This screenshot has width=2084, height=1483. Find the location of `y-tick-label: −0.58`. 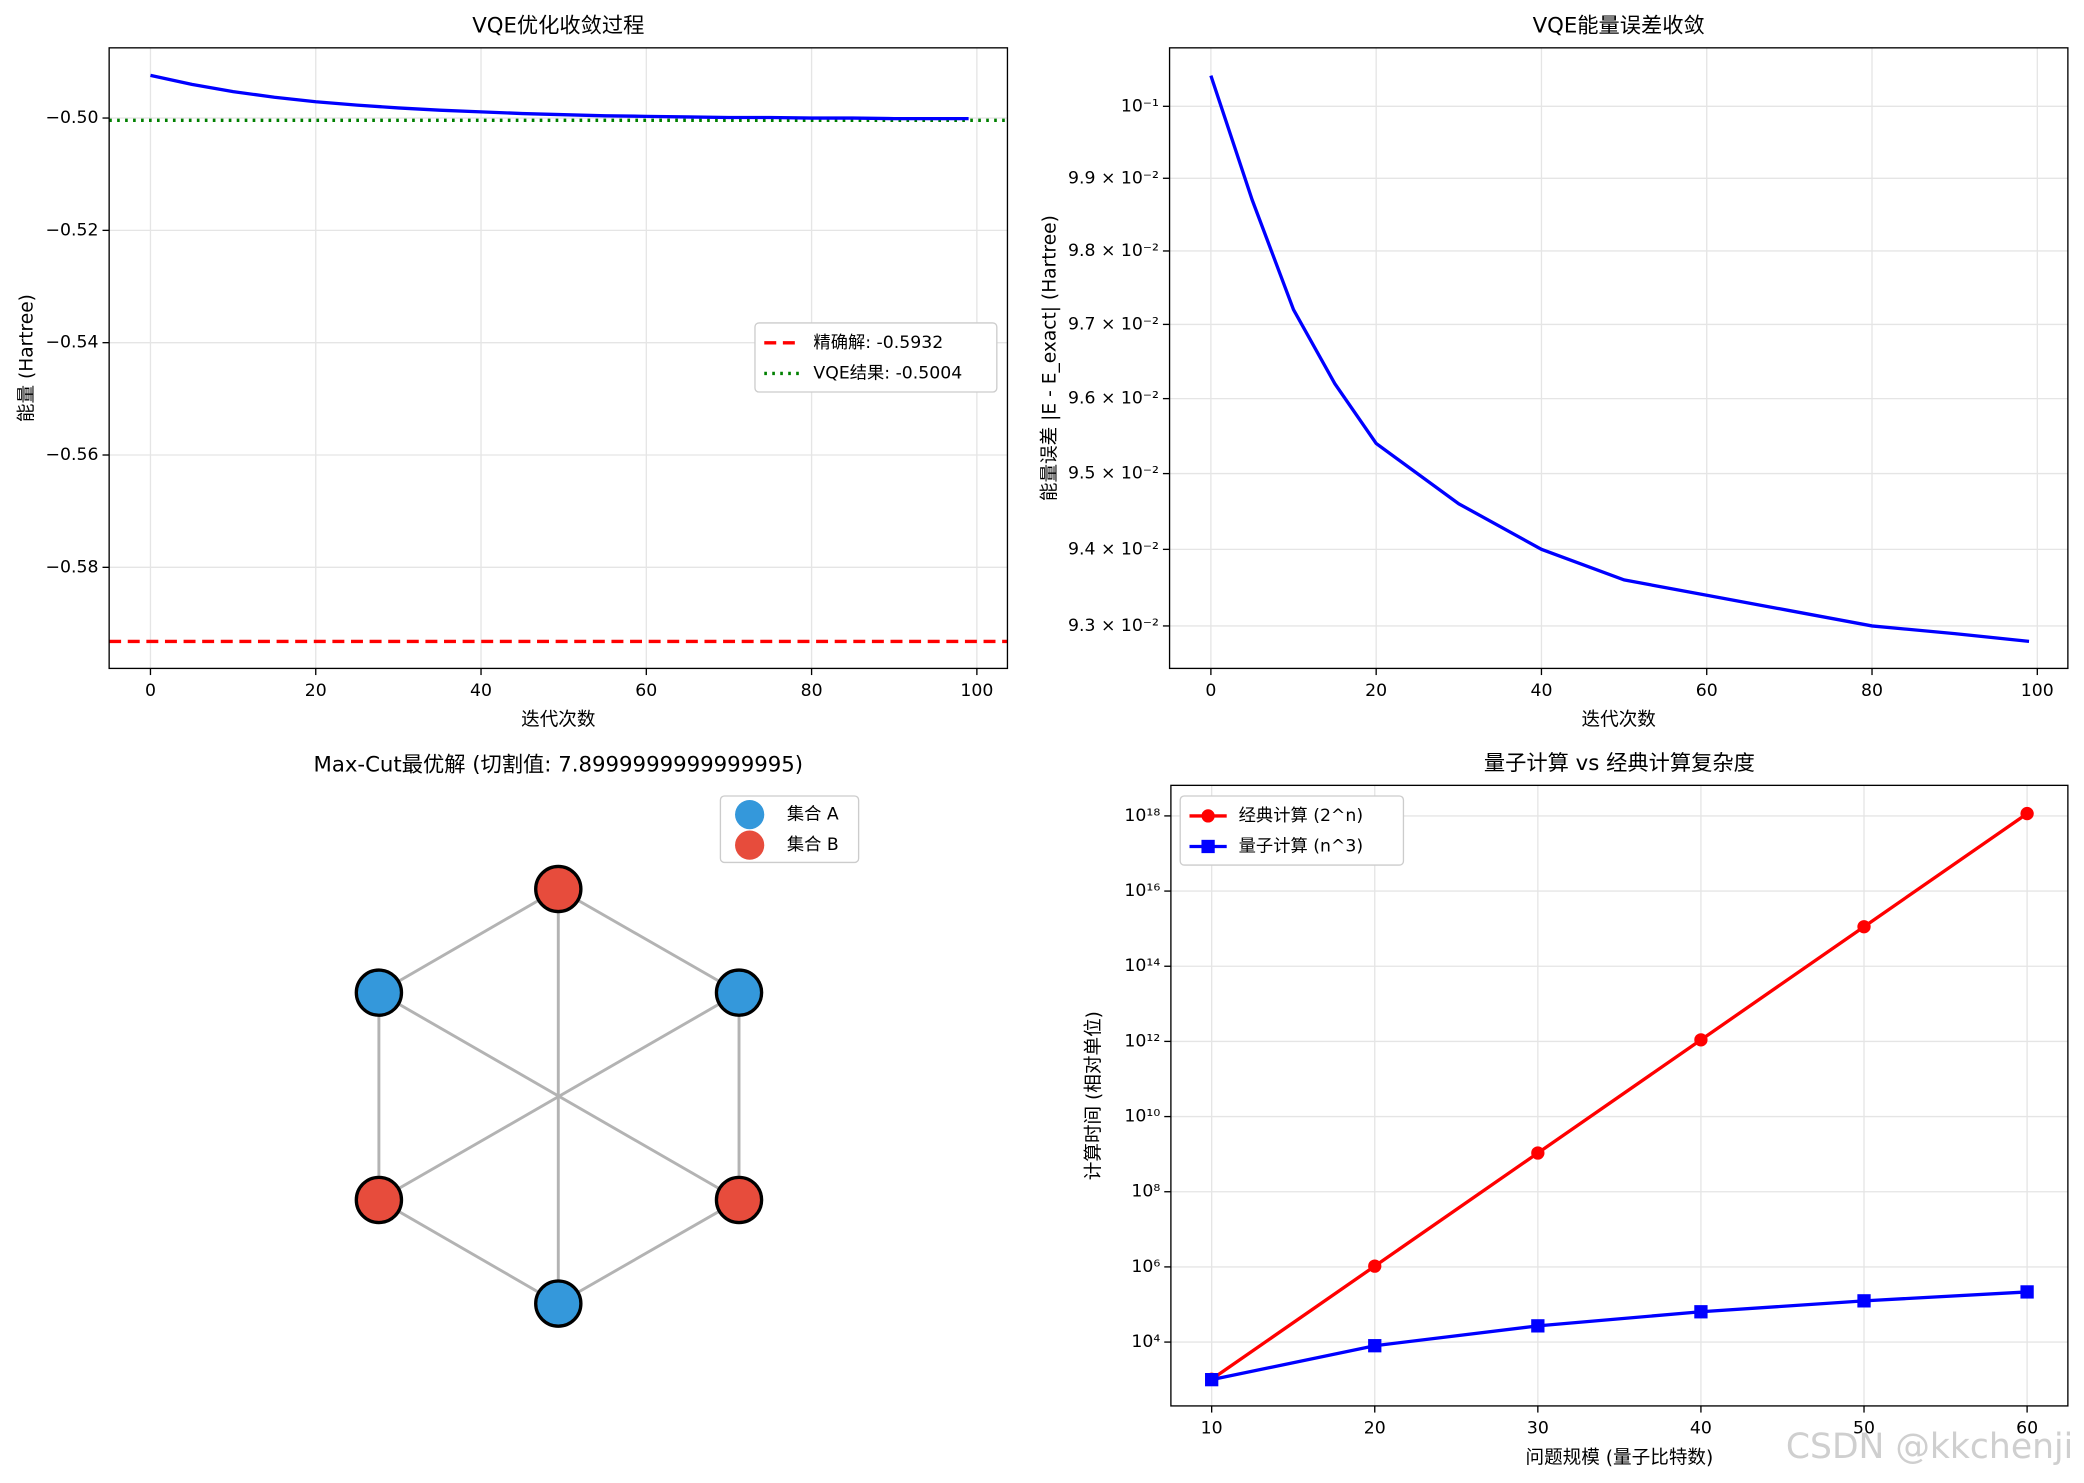

y-tick-label: −0.58 is located at coordinates (72, 567).